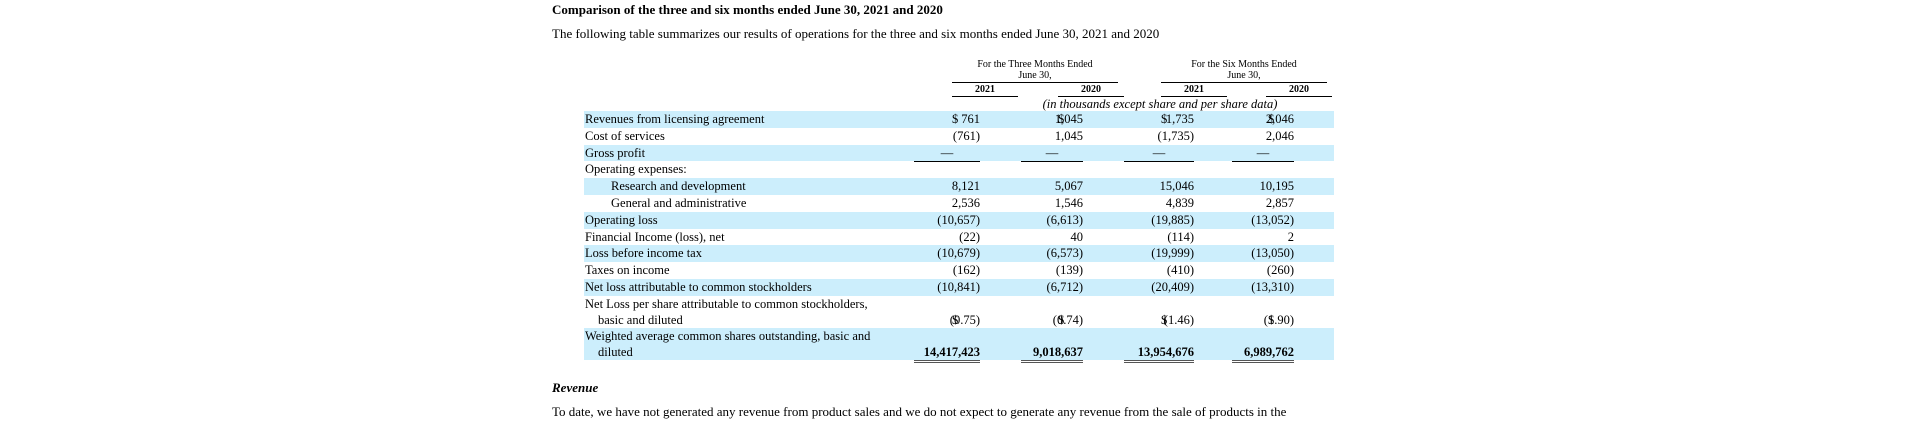 The image size is (1920, 424). Describe the element at coordinates (636, 169) in the screenshot. I see `row-label: Operating expenses:` at that location.